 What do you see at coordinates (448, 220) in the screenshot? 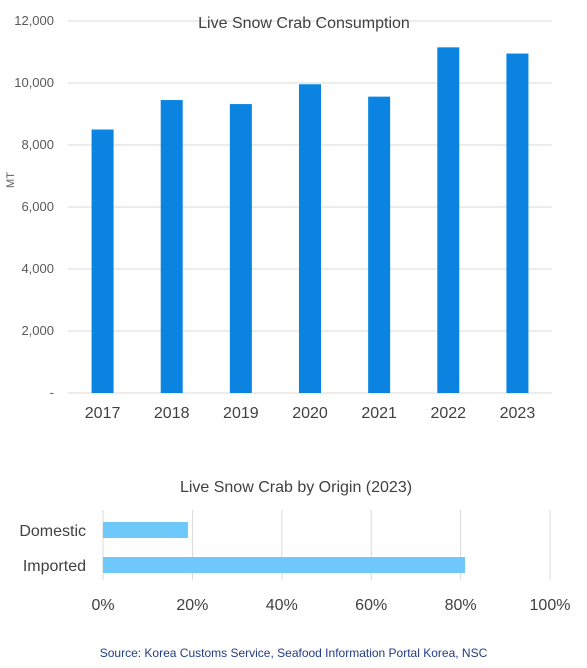
I see `bar-2022` at bounding box center [448, 220].